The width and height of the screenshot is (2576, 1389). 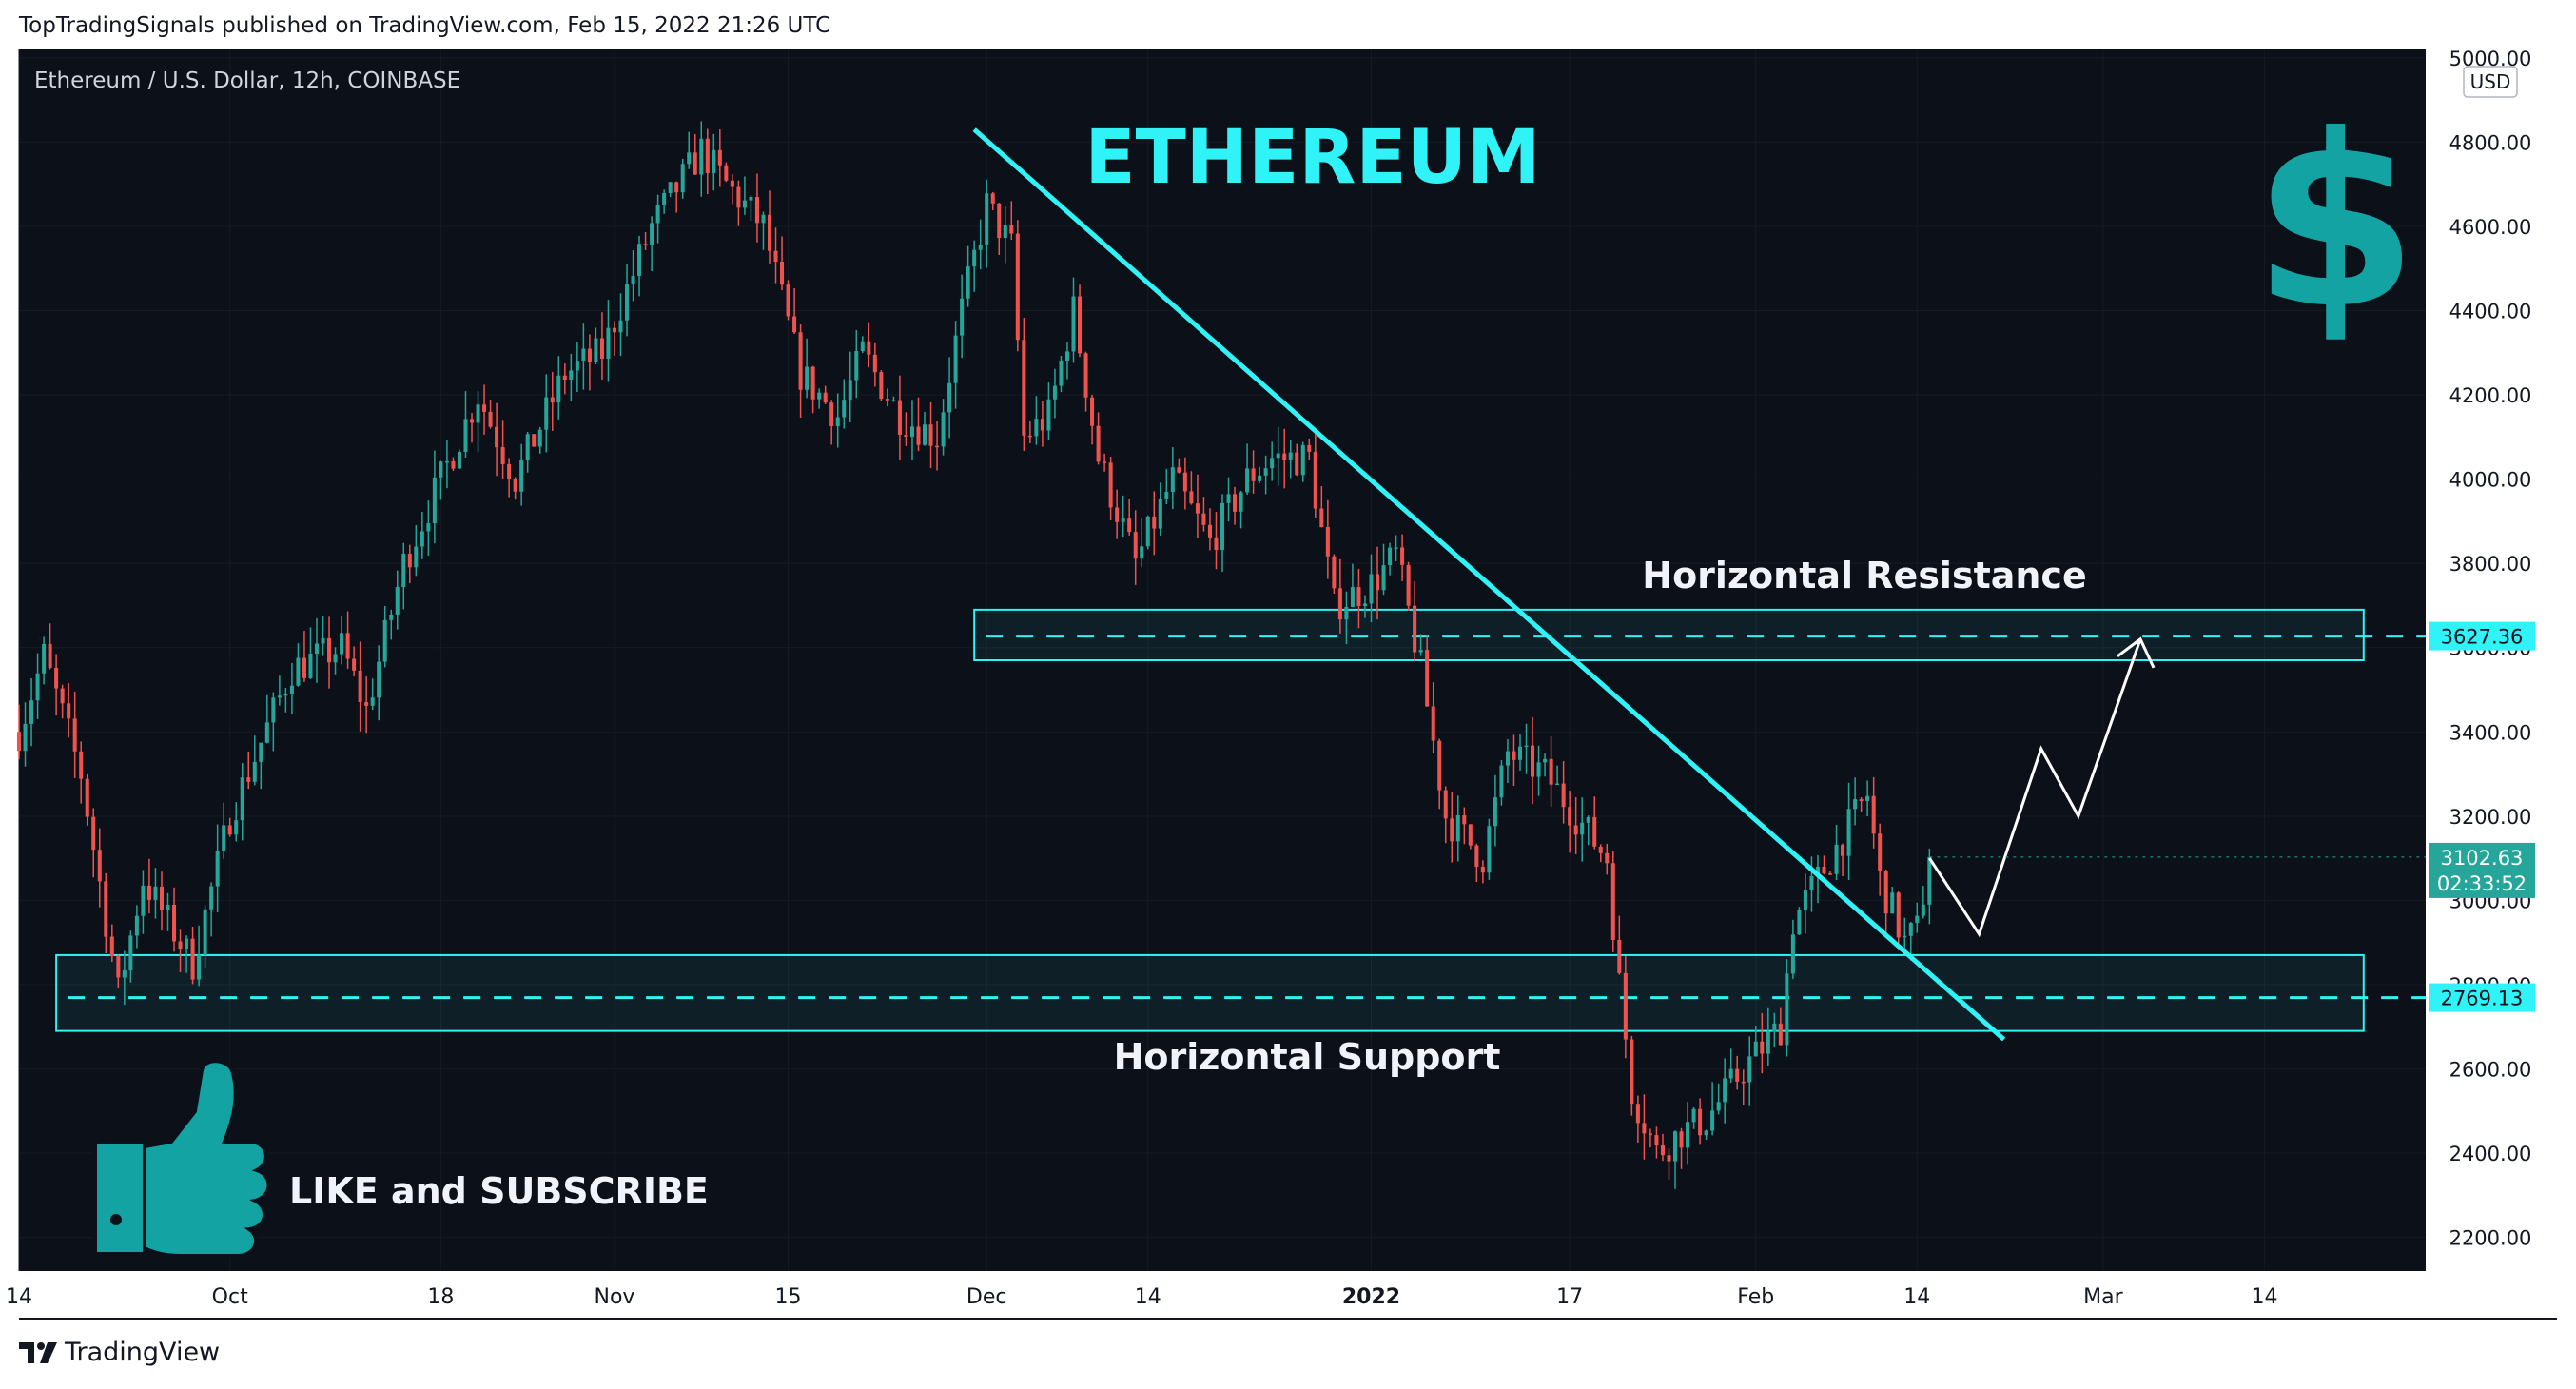 What do you see at coordinates (2491, 732) in the screenshot?
I see `price-tick-label: 3400.00` at bounding box center [2491, 732].